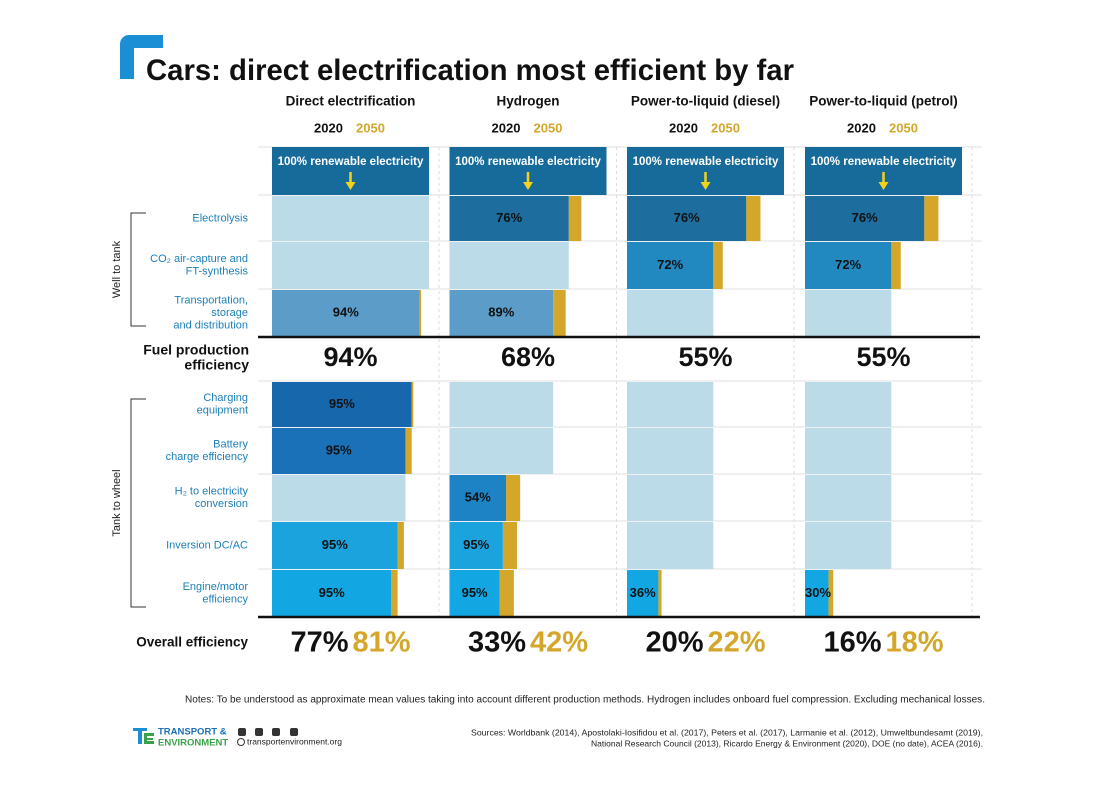 The height and width of the screenshot is (801, 1097). What do you see at coordinates (217, 272) in the screenshot?
I see `stage-label: FT-synthesis` at bounding box center [217, 272].